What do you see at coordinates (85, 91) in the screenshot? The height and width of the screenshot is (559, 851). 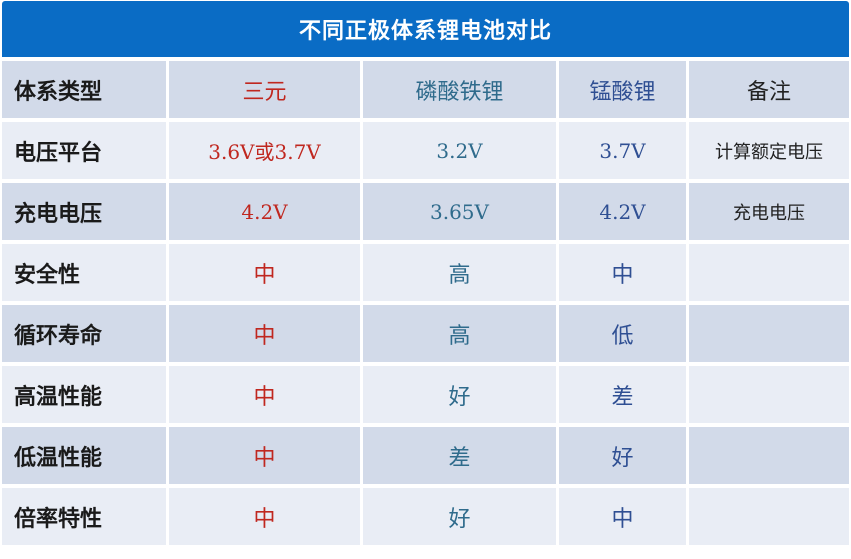 I see `header-system-type: 体系类型` at bounding box center [85, 91].